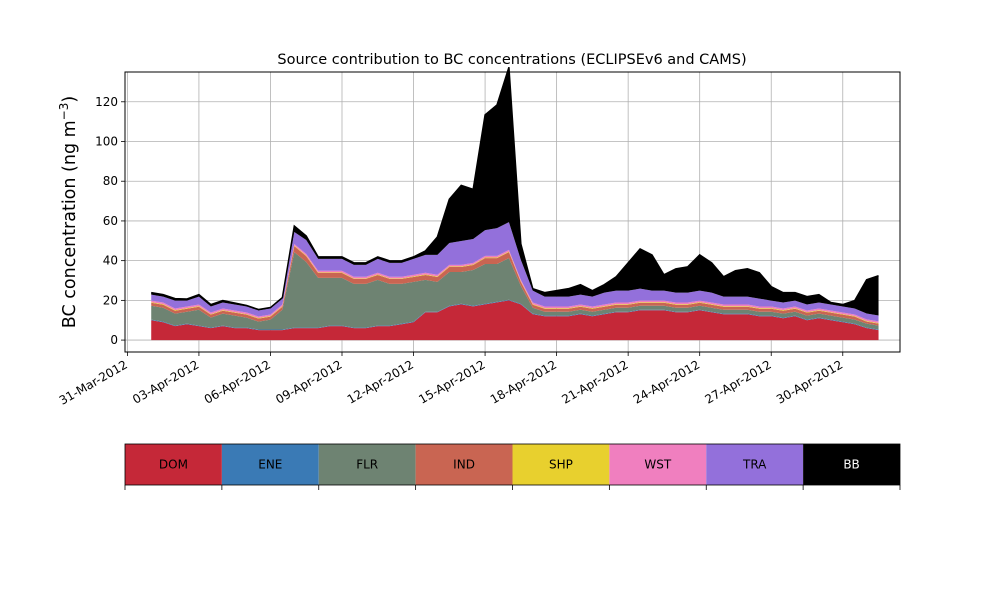  I want to click on area-series-ind, so click(515, 286).